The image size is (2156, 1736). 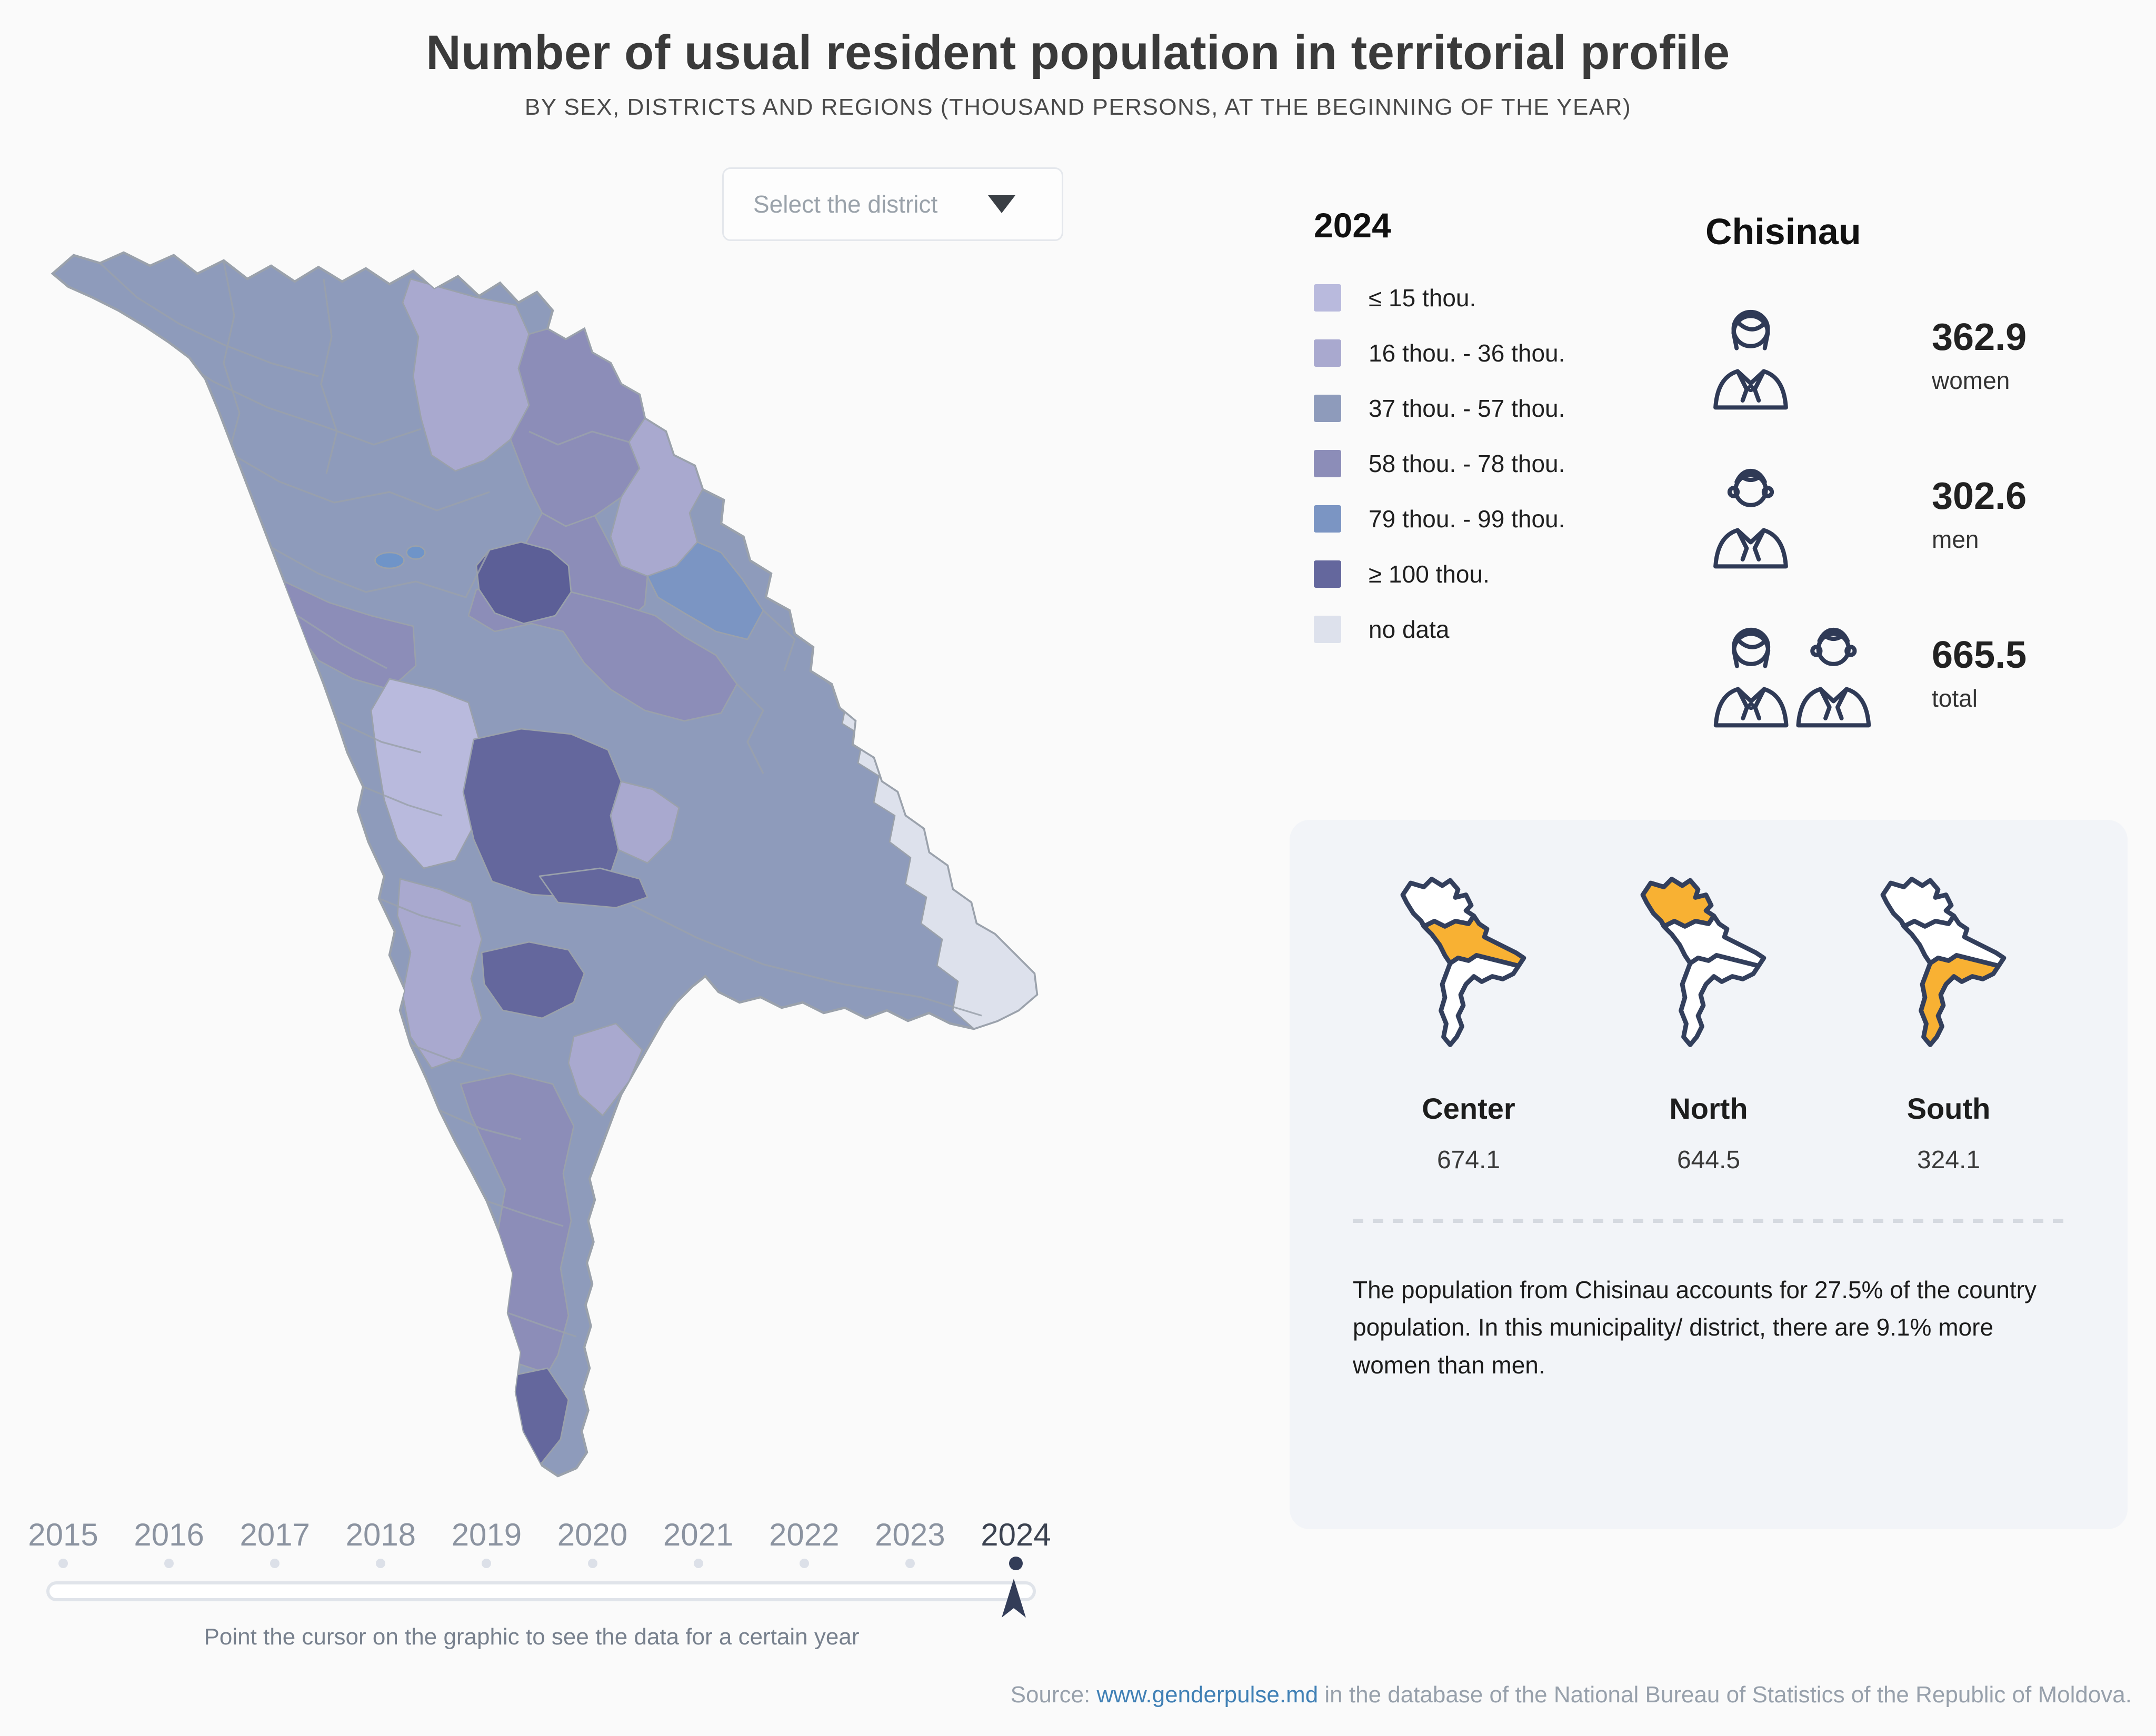 I want to click on lake-small, so click(x=416, y=552).